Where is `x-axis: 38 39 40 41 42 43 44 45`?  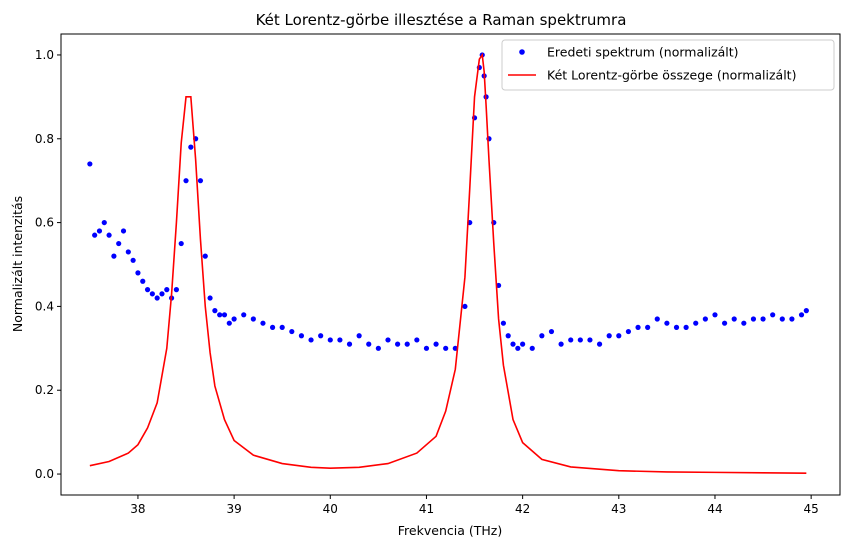 x-axis: 38 39 40 41 42 43 44 45 is located at coordinates (474, 505).